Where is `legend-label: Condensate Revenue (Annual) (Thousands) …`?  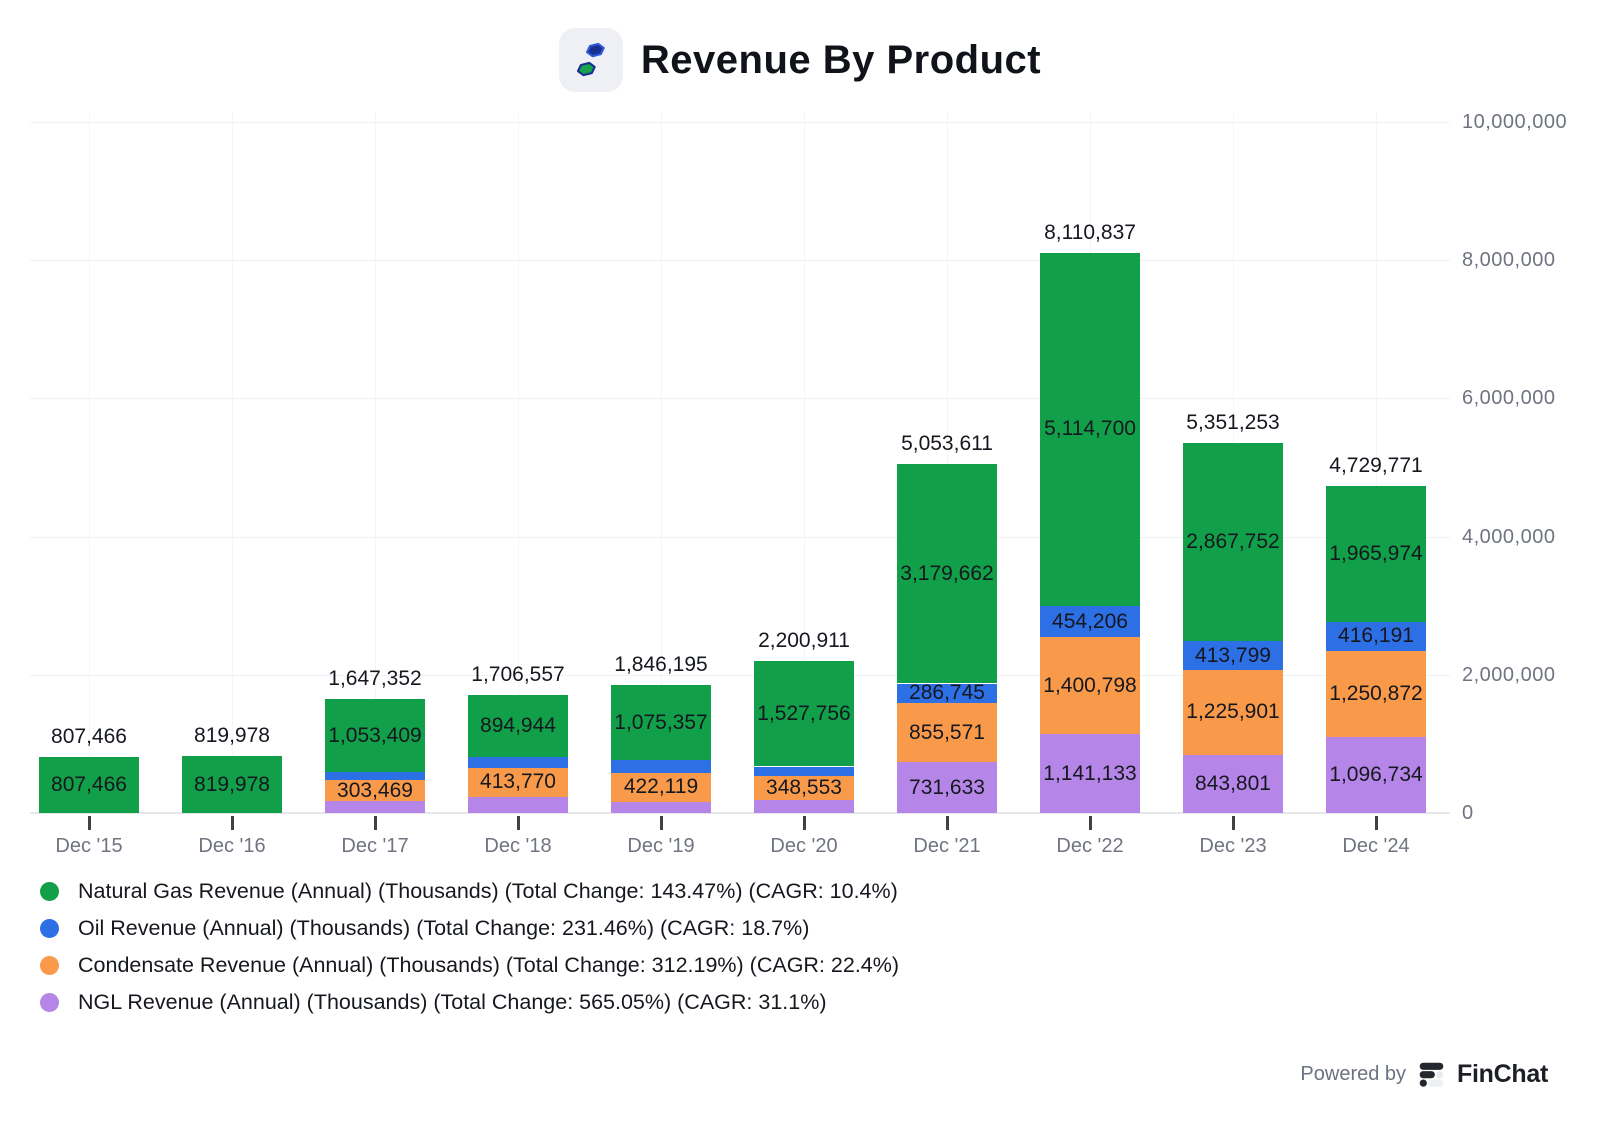
legend-label: Condensate Revenue (Annual) (Thousands) … is located at coordinates (489, 965).